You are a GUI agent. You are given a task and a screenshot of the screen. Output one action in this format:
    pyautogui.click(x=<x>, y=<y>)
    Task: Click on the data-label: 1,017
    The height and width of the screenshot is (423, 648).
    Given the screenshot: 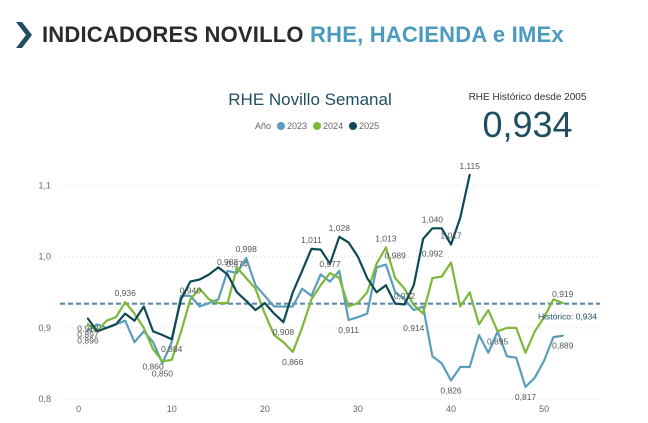 What is the action you would take?
    pyautogui.click(x=451, y=236)
    